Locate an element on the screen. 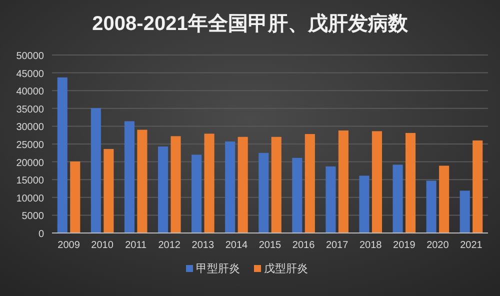  y-tick-label: 30000 is located at coordinates (30, 128).